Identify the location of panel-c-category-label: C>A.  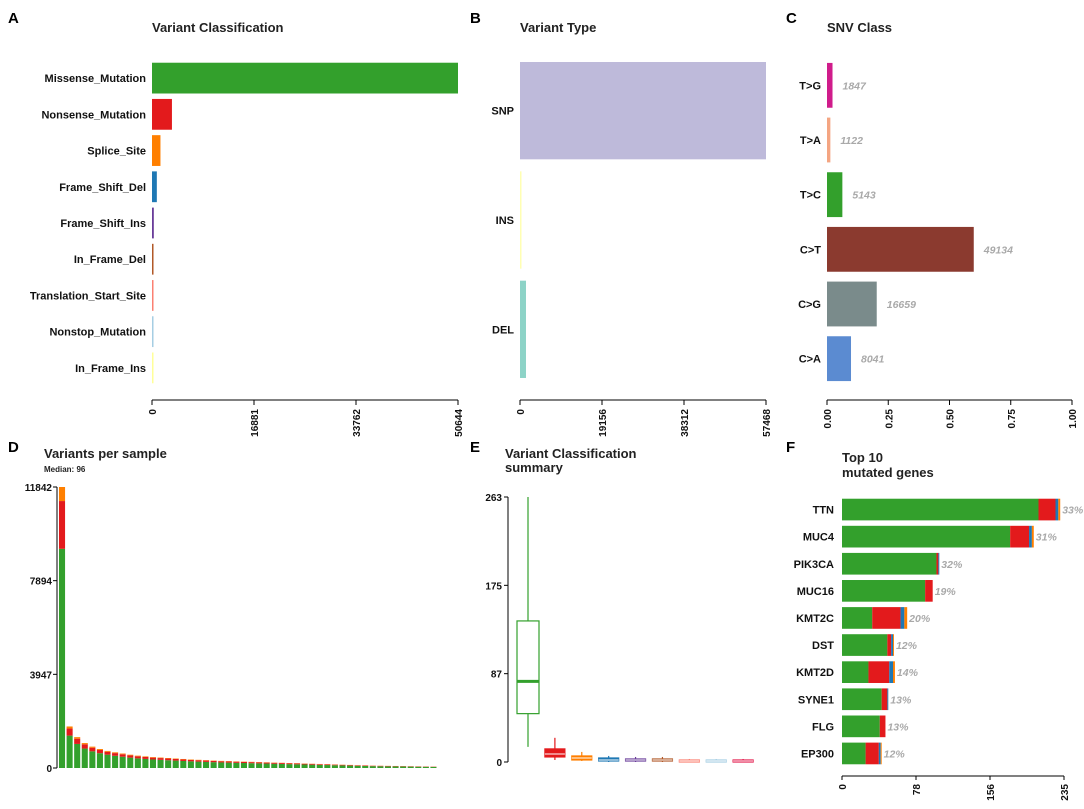
(810, 360).